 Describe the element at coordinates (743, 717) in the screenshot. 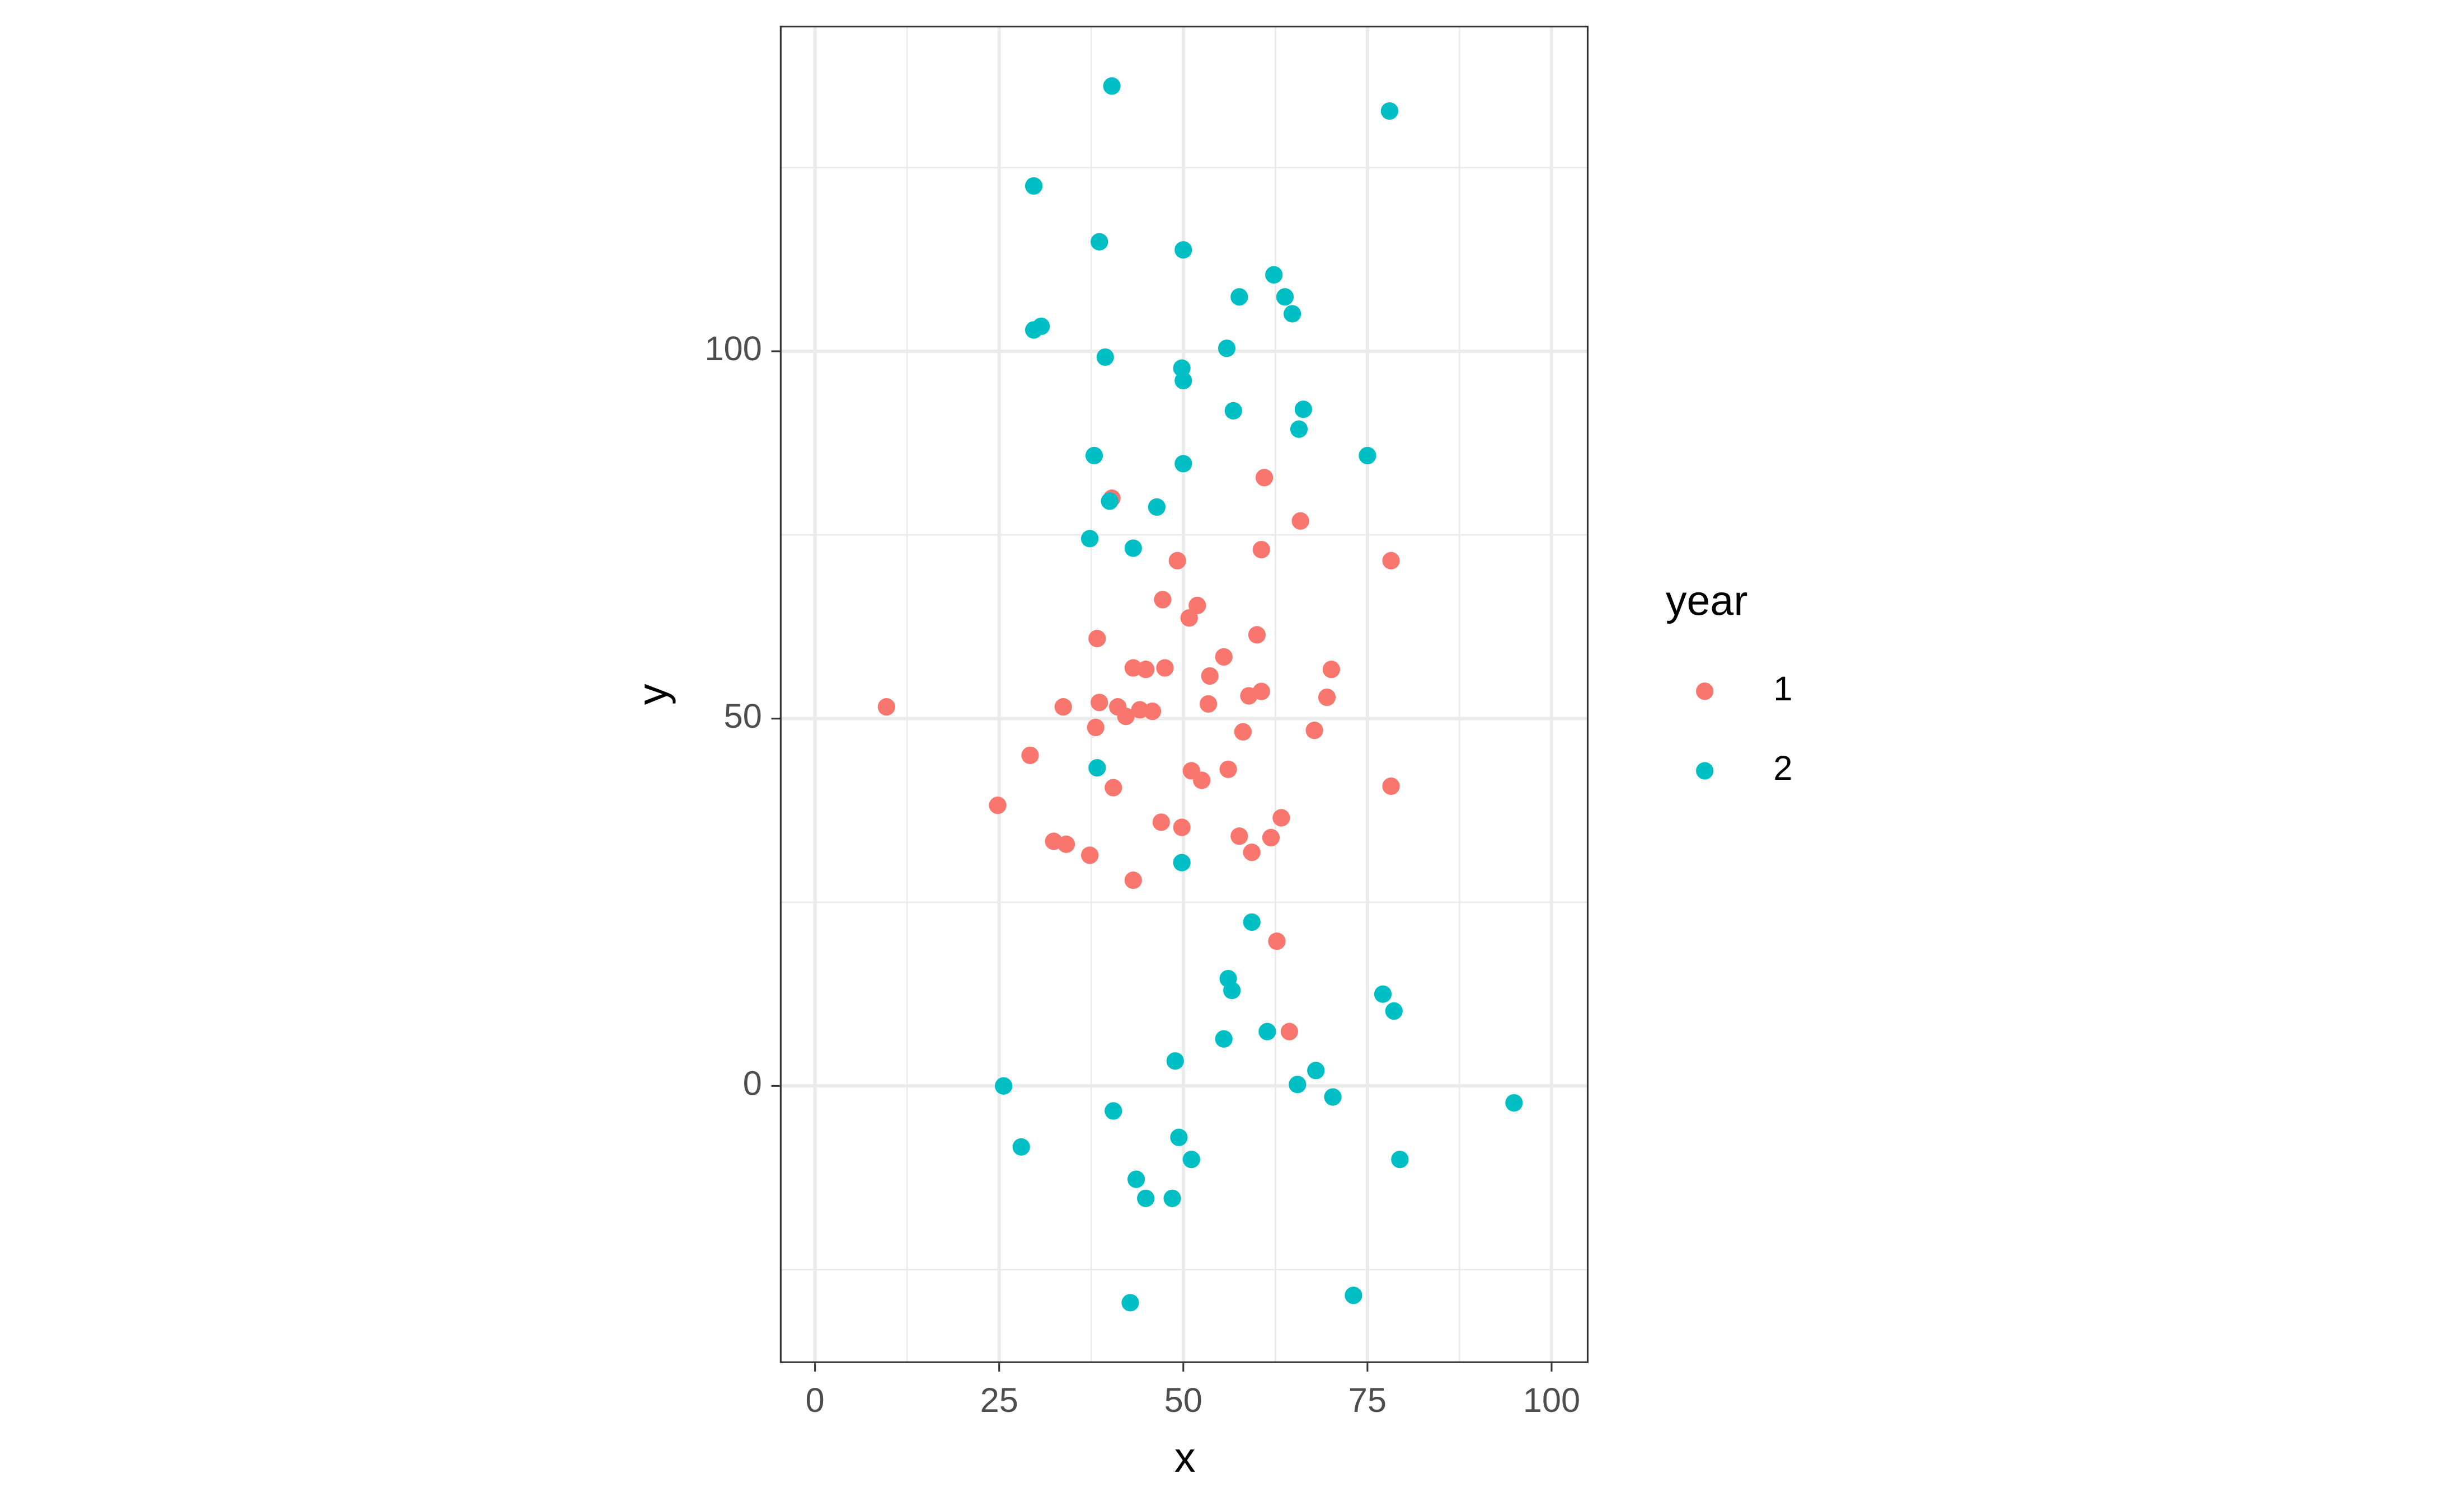

I see `y-tick-label: 50` at that location.